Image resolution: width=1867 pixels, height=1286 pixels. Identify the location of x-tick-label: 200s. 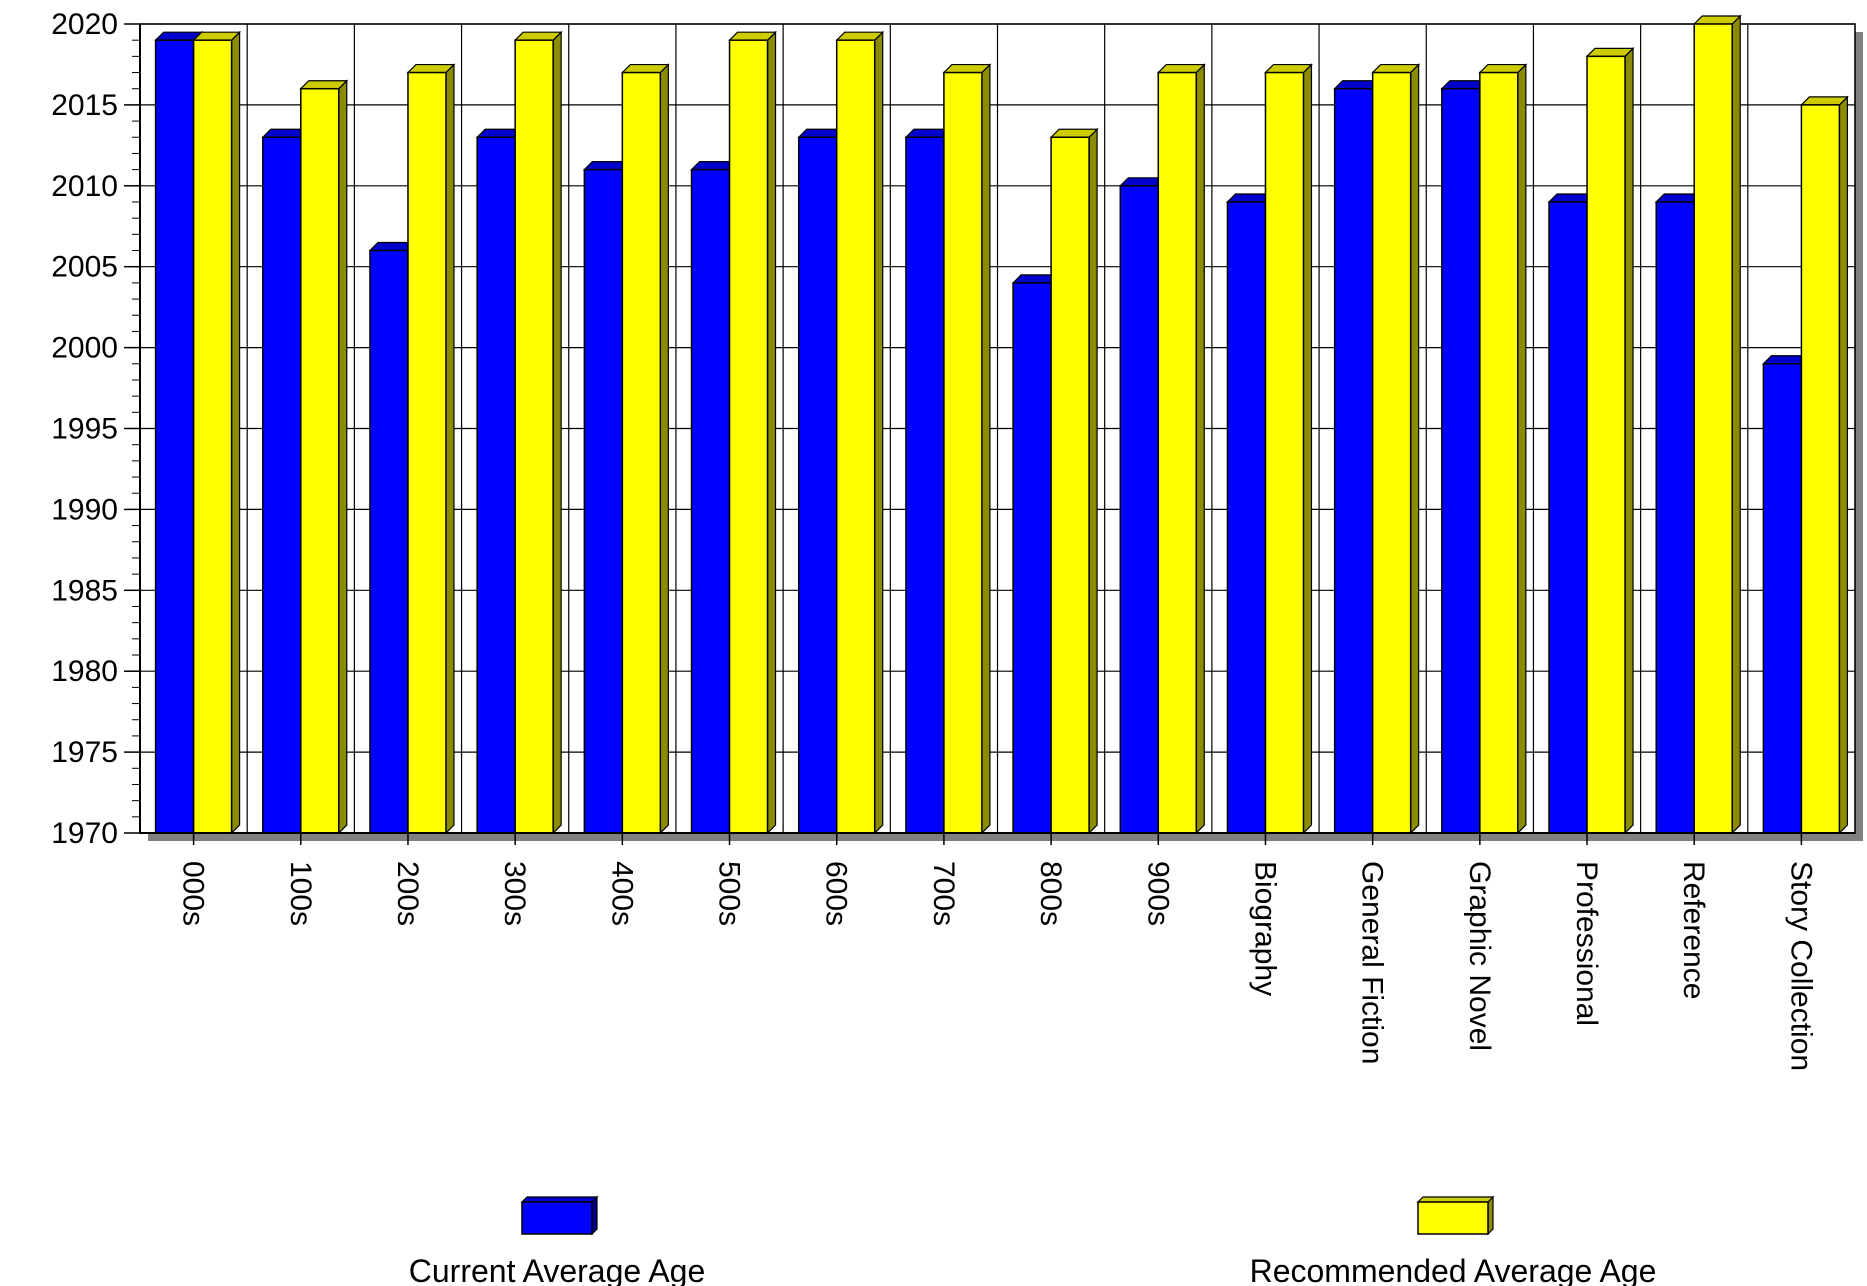
(407, 893).